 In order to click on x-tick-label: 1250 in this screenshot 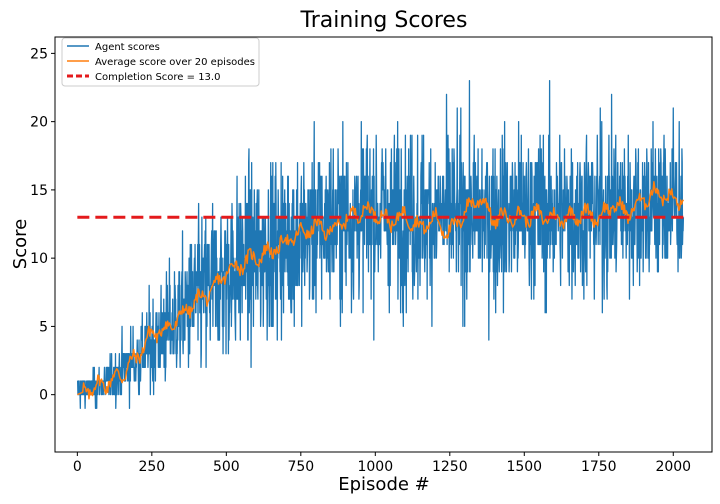, I will do `click(450, 467)`.